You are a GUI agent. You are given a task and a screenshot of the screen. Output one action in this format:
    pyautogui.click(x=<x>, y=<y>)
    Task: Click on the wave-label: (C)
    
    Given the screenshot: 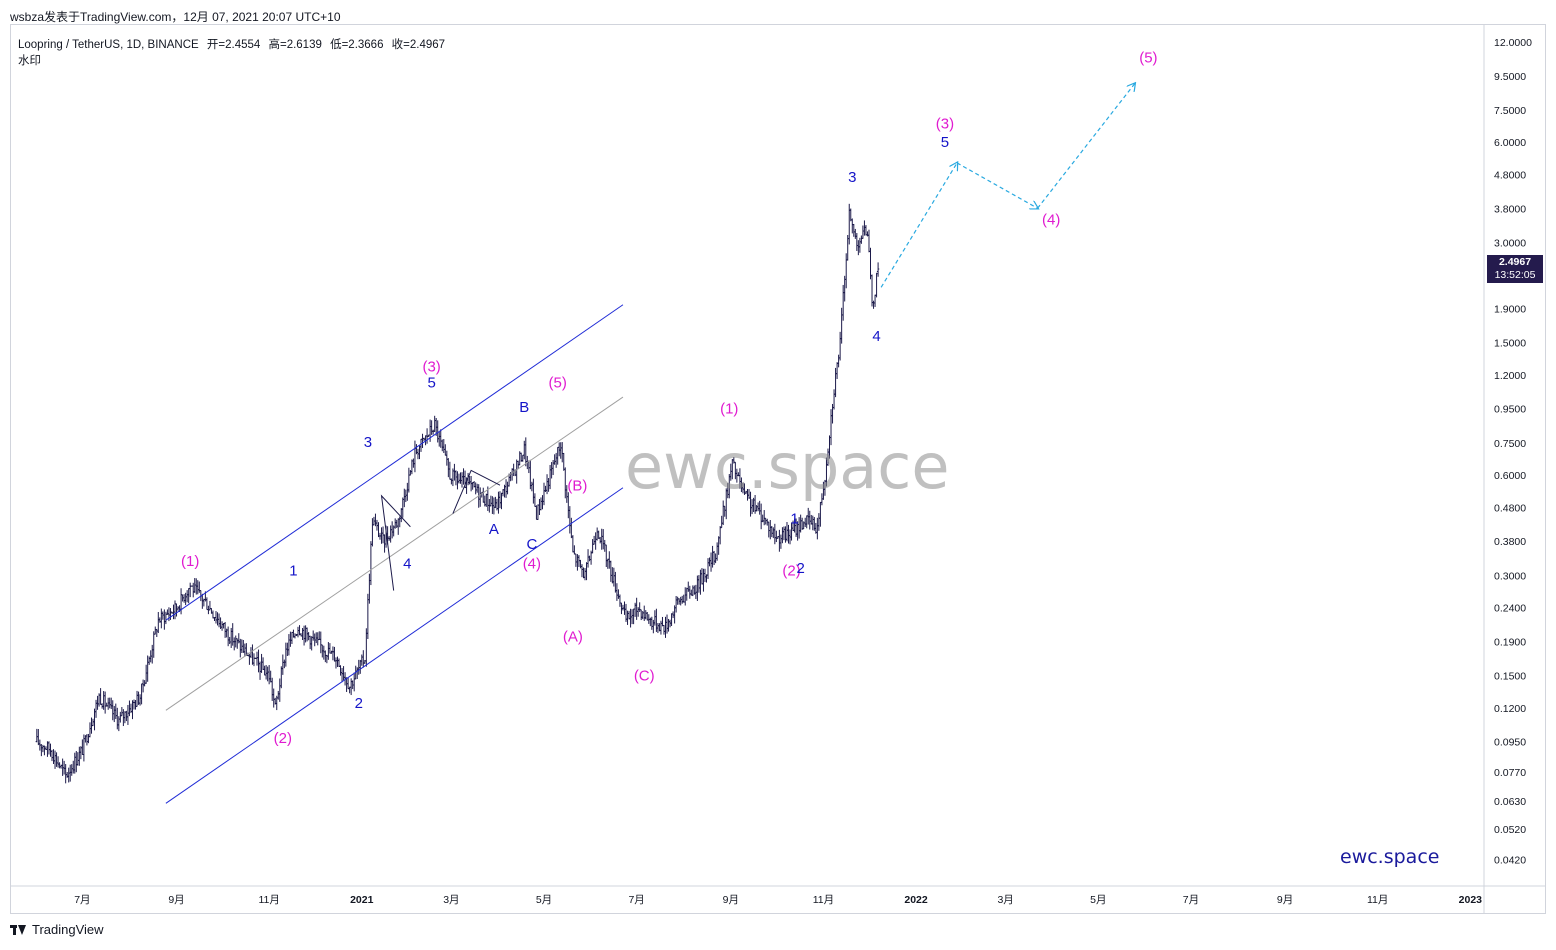 What is the action you would take?
    pyautogui.click(x=644, y=675)
    